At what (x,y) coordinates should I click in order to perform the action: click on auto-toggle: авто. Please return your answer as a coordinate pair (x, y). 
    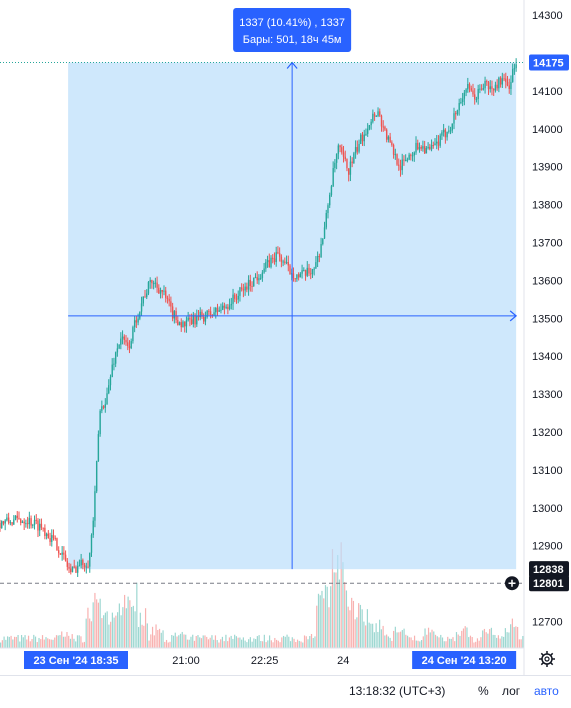
    Looking at the image, I should click on (546, 691).